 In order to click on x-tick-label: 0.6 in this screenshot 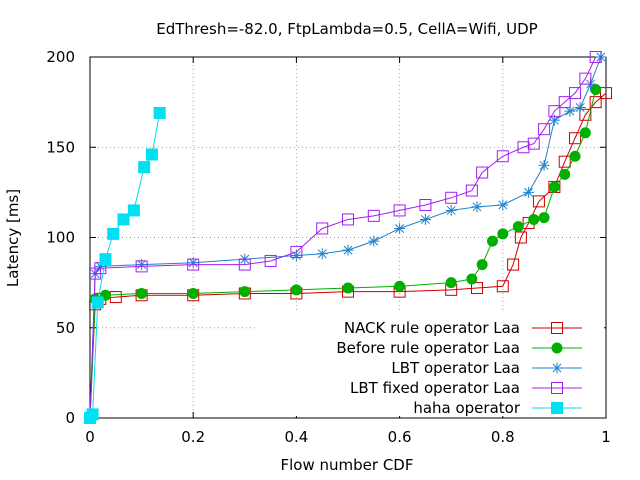, I will do `click(400, 437)`.